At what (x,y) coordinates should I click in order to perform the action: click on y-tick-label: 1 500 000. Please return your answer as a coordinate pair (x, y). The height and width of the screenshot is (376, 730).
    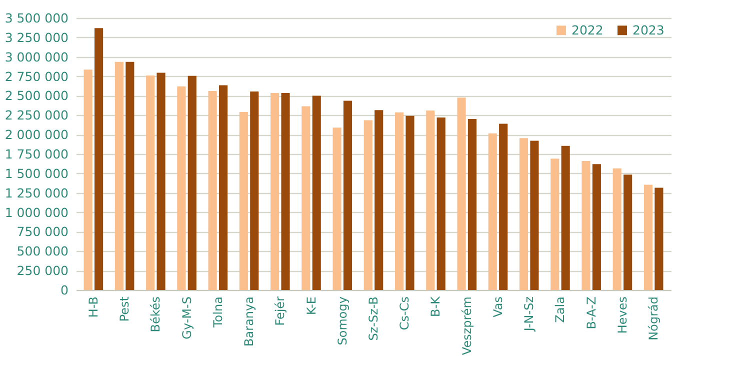
    Looking at the image, I should click on (36, 173).